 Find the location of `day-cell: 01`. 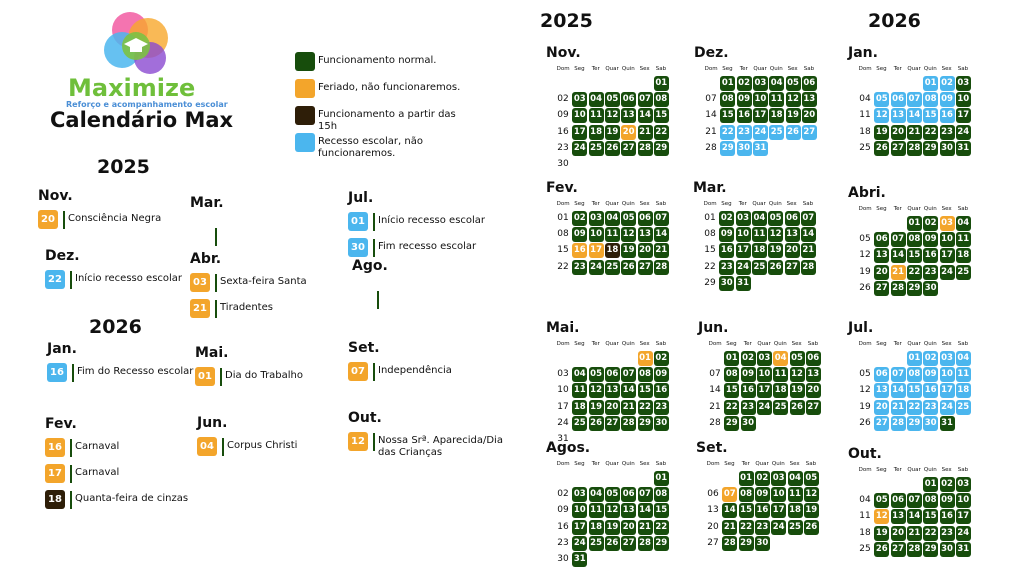

day-cell: 01 is located at coordinates (931, 484).